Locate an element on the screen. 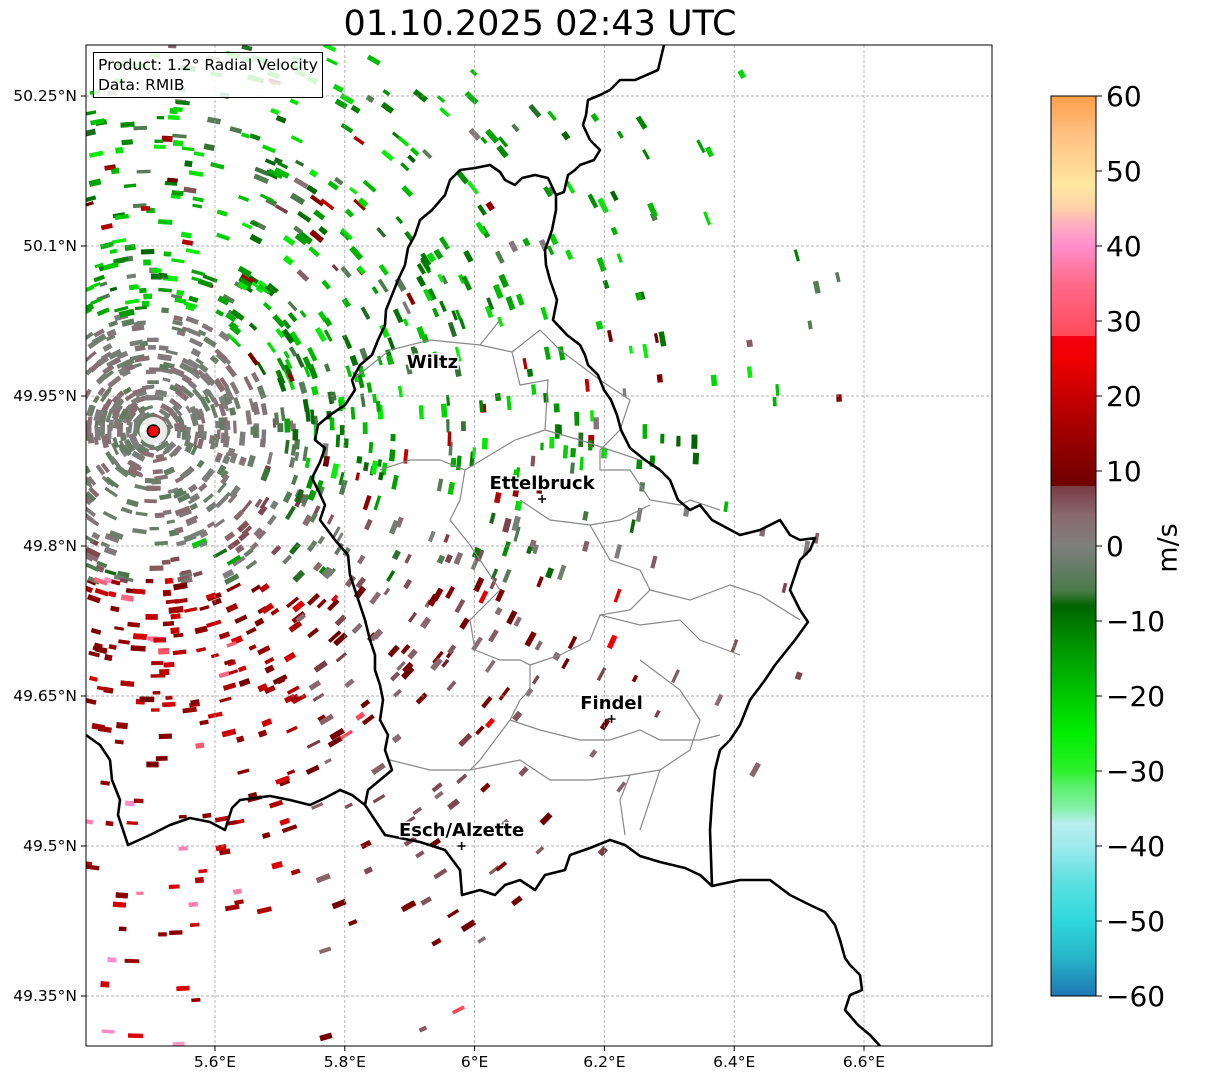 This screenshot has height=1081, width=1207. city-label: Esch/Alzette is located at coordinates (461, 830).